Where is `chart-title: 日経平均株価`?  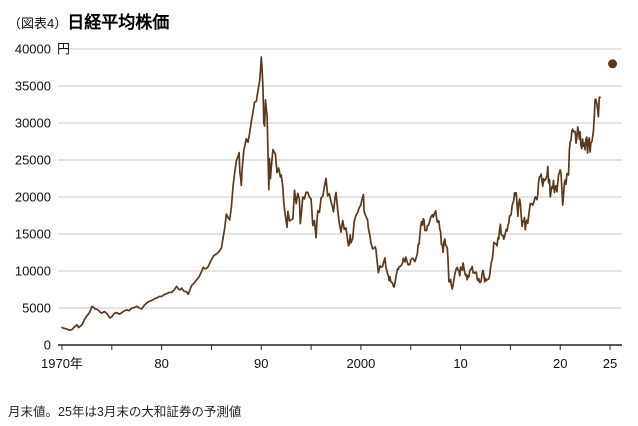
chart-title: 日経平均株価 is located at coordinates (118, 22).